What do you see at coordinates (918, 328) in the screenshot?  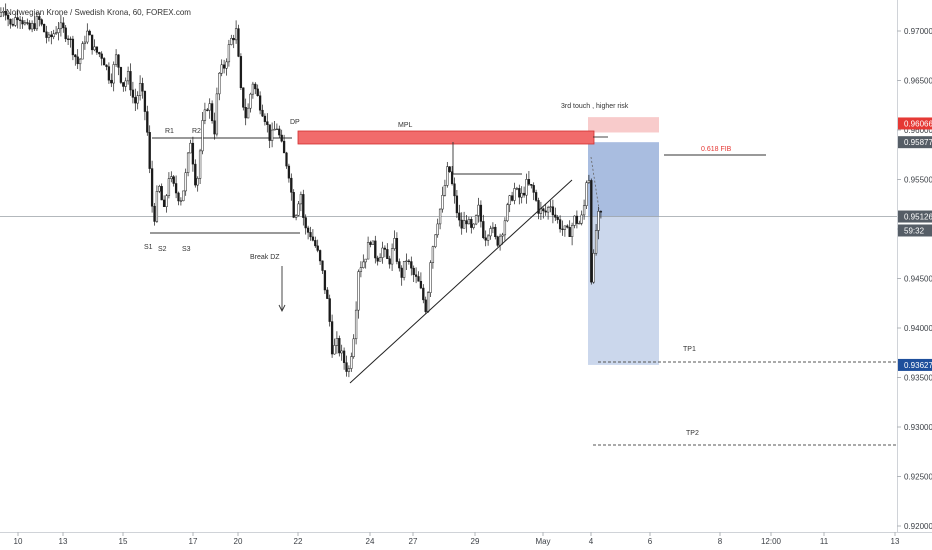 I see `y-tick-label: 0.94000` at bounding box center [918, 328].